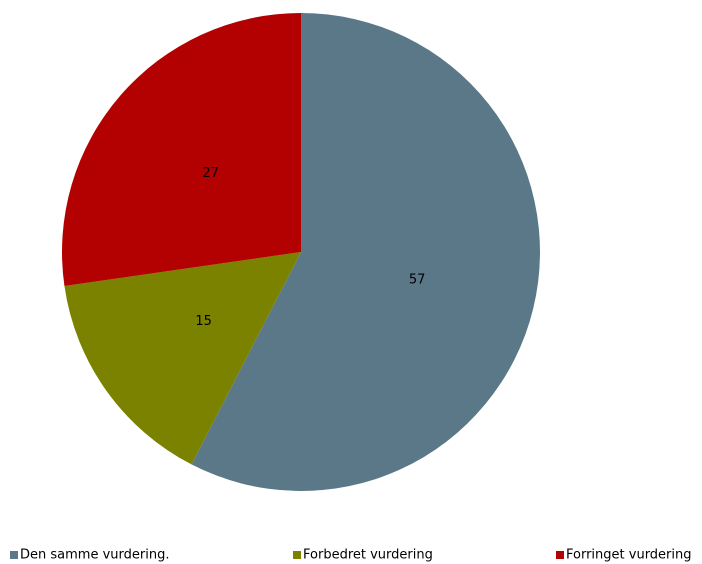  What do you see at coordinates (417, 280) in the screenshot?
I see `data-label: 57` at bounding box center [417, 280].